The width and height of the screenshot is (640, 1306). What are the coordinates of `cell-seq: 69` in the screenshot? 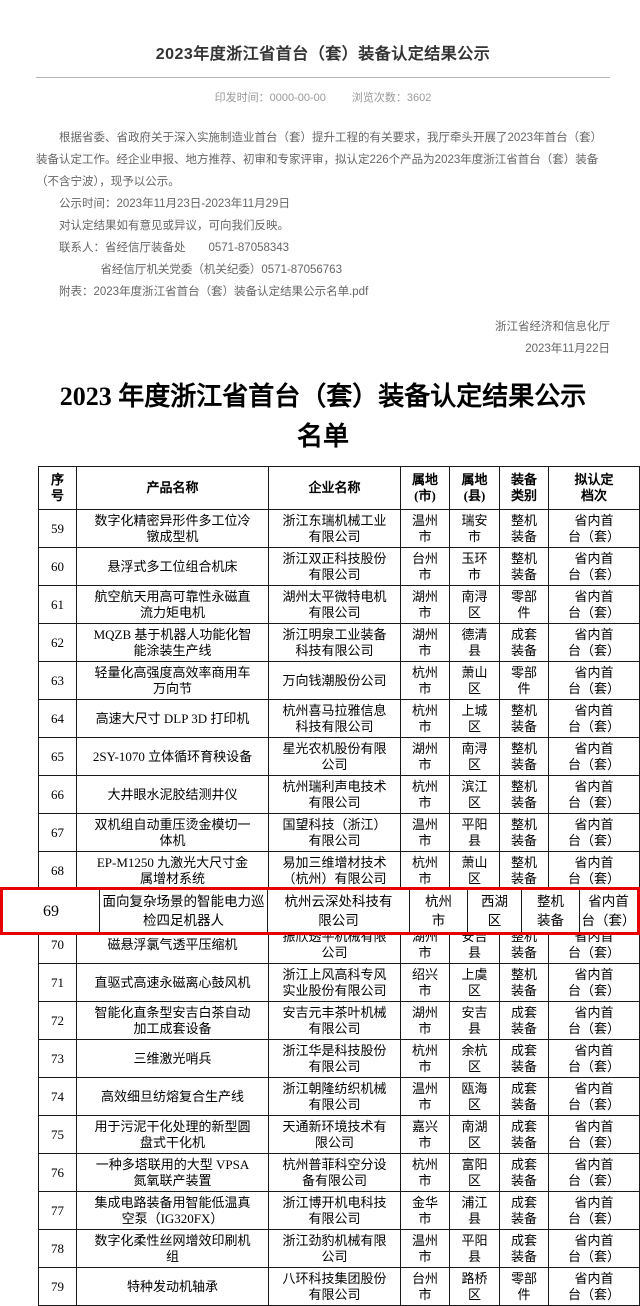 It's located at (51, 911).